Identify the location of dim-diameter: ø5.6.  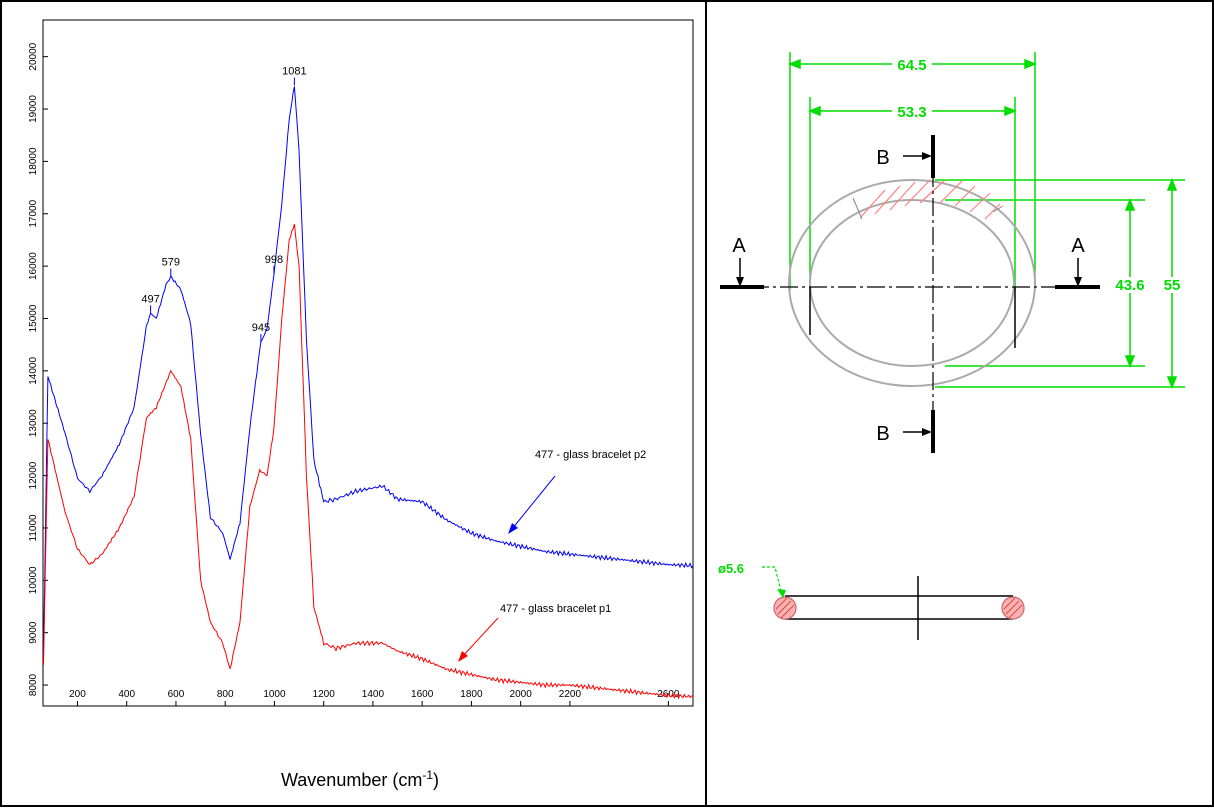
(731, 568).